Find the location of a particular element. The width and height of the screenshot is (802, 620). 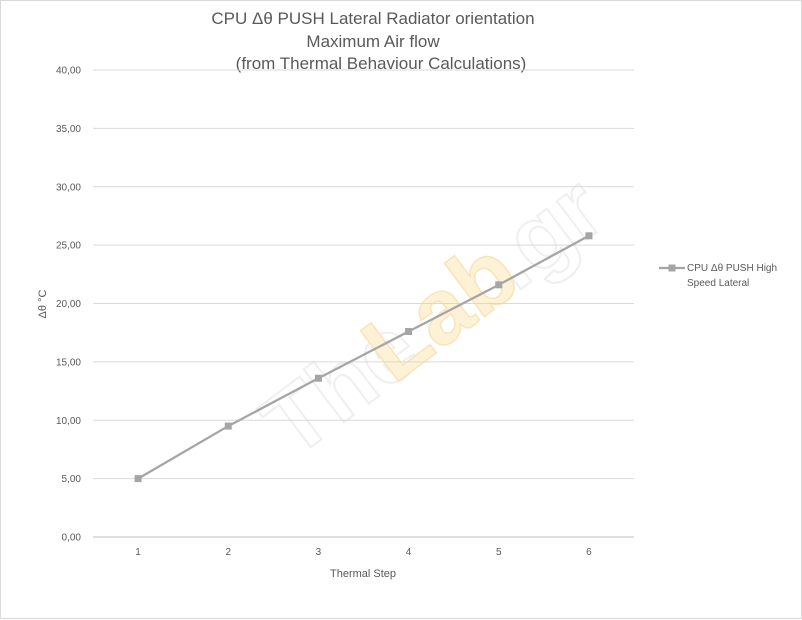

chart-title-line-3: (from Thermal Behaviour Calculations) is located at coordinates (381, 63).